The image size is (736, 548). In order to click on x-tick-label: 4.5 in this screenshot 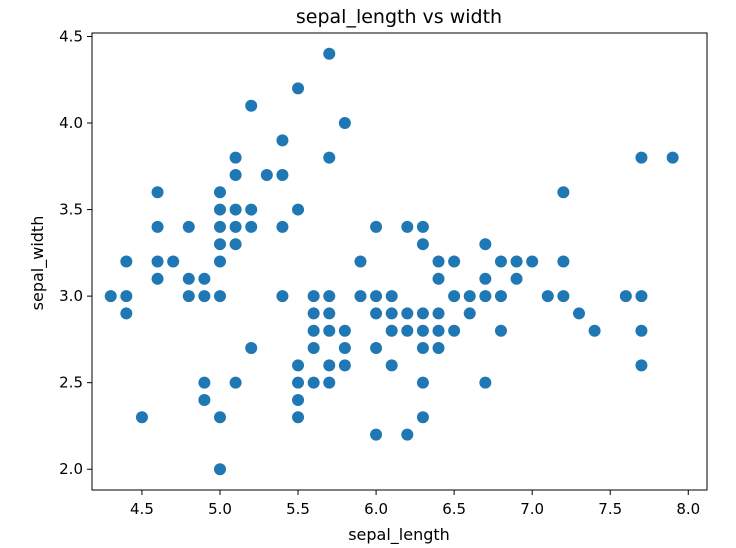, I will do `click(142, 509)`.